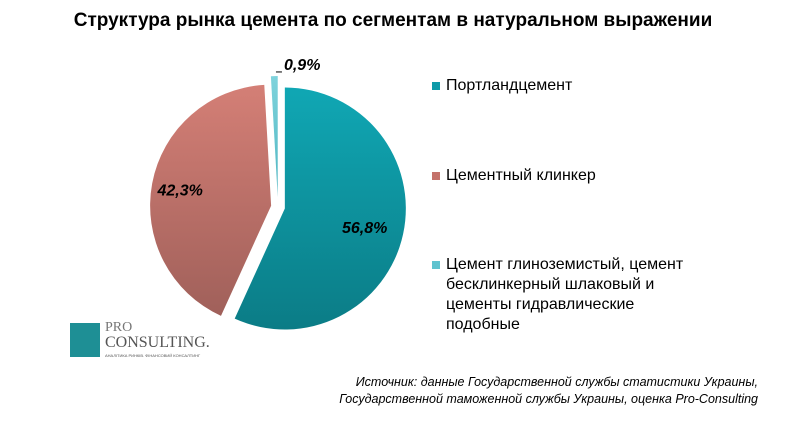 Image resolution: width=786 pixels, height=442 pixels. I want to click on slice-portland, so click(320, 208).